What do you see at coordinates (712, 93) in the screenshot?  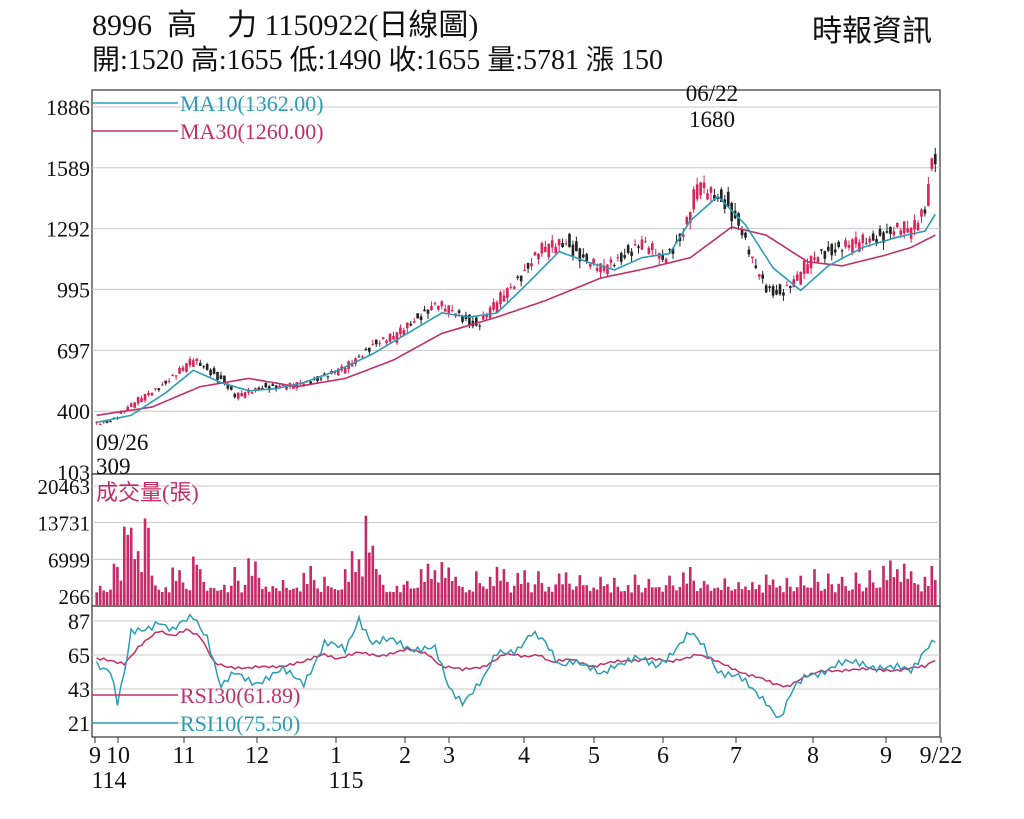 I see `high-annotation-date: 06/22` at bounding box center [712, 93].